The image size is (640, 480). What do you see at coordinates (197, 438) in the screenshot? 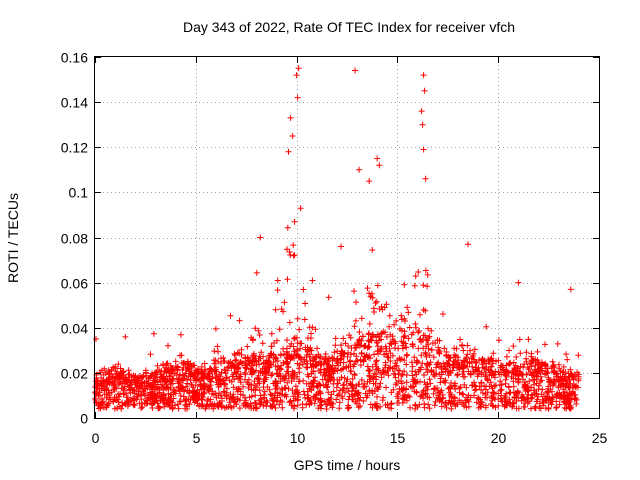
I see `x-tick-label: 5` at bounding box center [197, 438].